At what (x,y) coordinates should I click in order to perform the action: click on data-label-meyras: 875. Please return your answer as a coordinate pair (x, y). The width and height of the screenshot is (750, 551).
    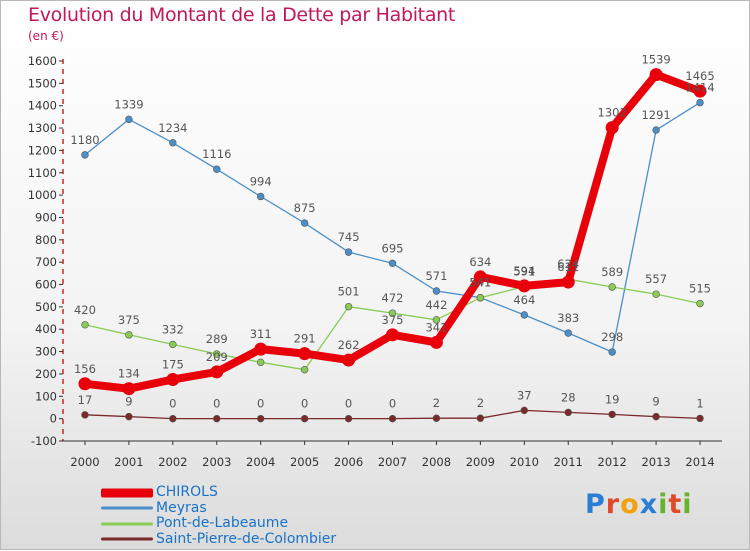
    Looking at the image, I should click on (305, 208).